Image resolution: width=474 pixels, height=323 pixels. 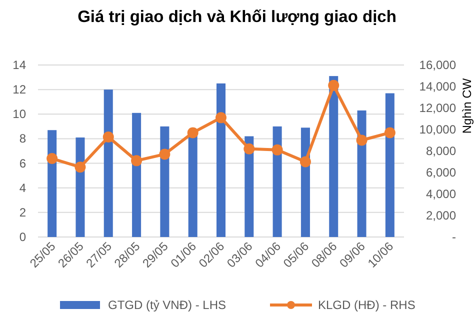 I want to click on legend-label: KLGD (HĐ) - RHS, so click(x=367, y=305).